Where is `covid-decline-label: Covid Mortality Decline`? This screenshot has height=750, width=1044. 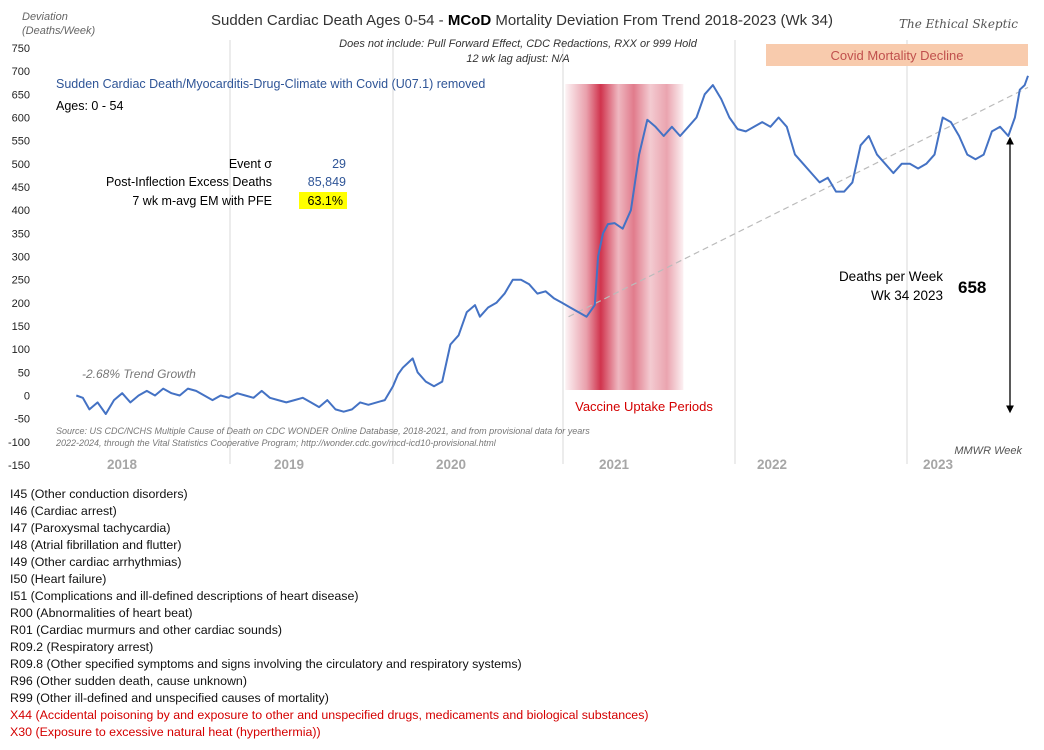
covid-decline-label: Covid Mortality Decline is located at coordinates (897, 55).